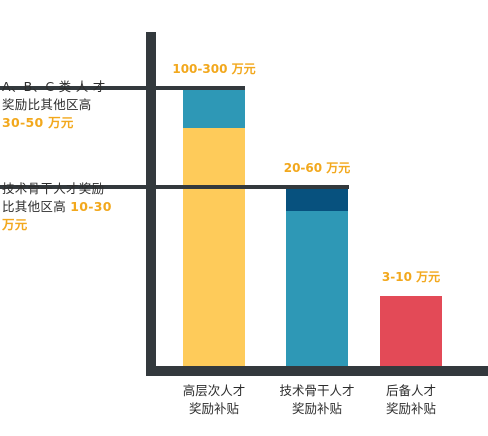 Image resolution: width=488 pixels, height=436 pixels. I want to click on category-label-3-line-1: 后备人才, so click(411, 390).